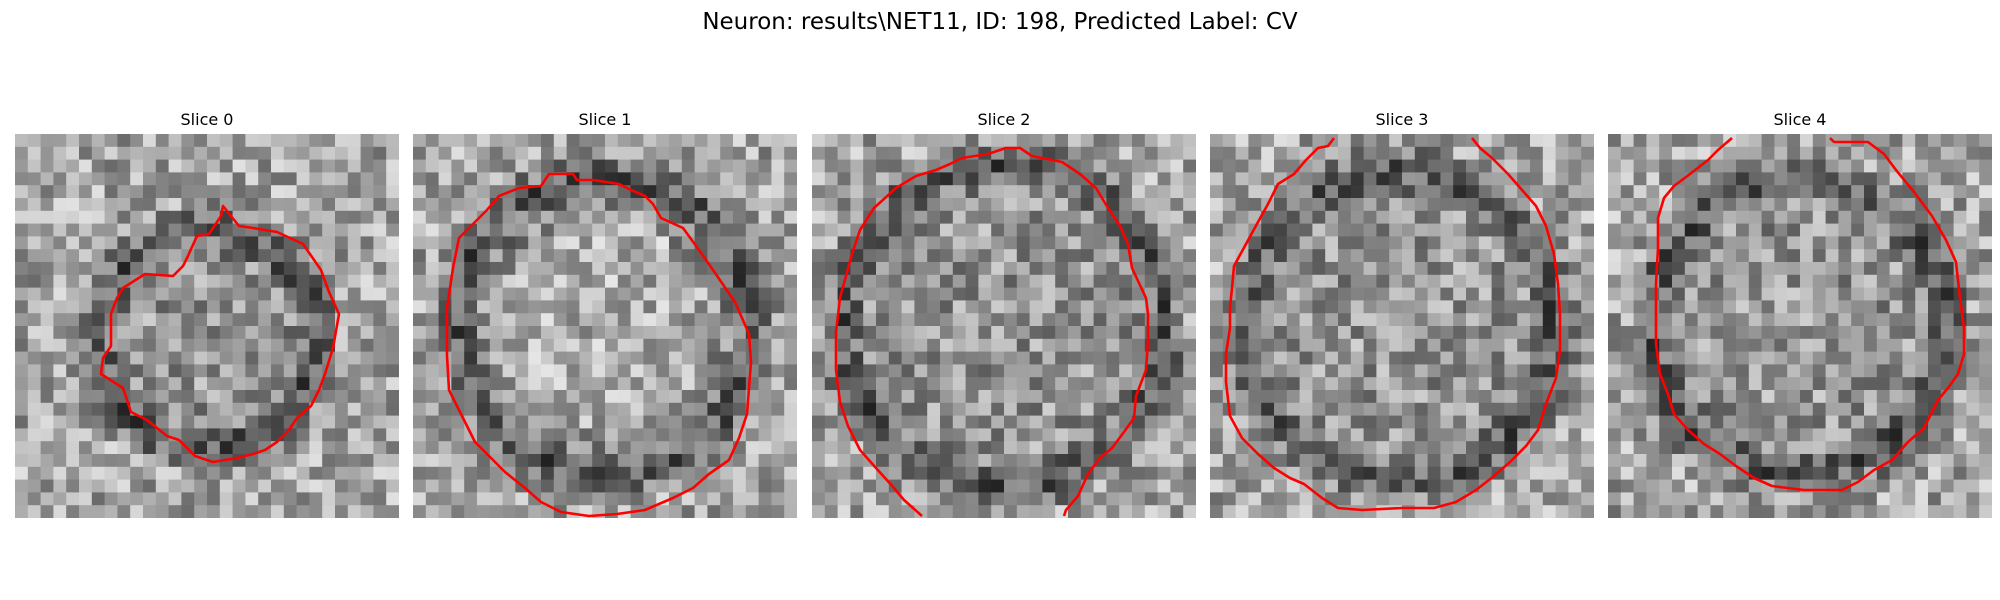  Describe the element at coordinates (1800, 119) in the screenshot. I see `slice-title: Slice 4` at that location.